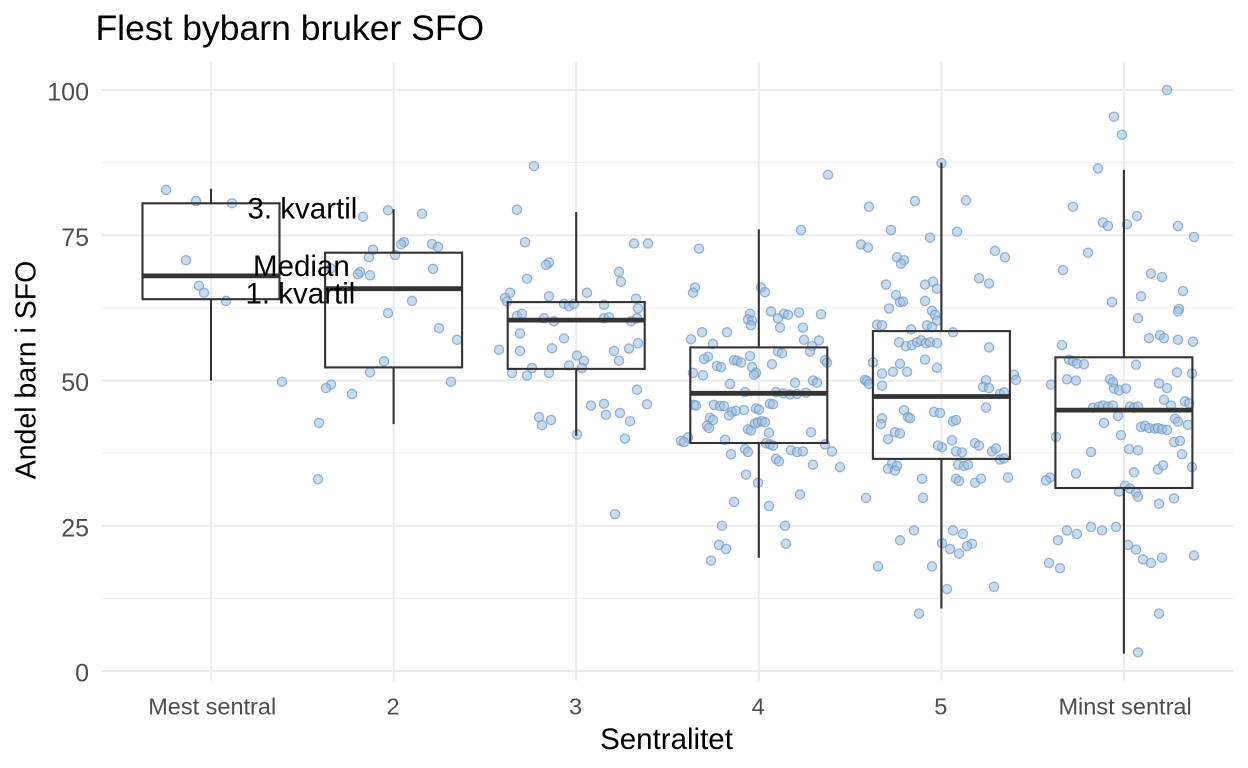 This screenshot has height=768, width=1248. Describe the element at coordinates (212, 706) in the screenshot. I see `svg-text: Mest sentral` at that location.